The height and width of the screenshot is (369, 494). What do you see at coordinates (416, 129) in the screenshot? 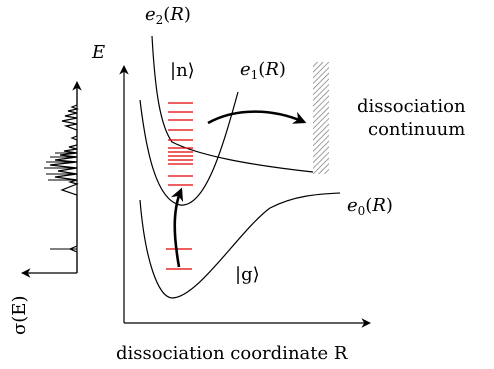
I see `dissociation-label-line2: continuum` at bounding box center [416, 129].